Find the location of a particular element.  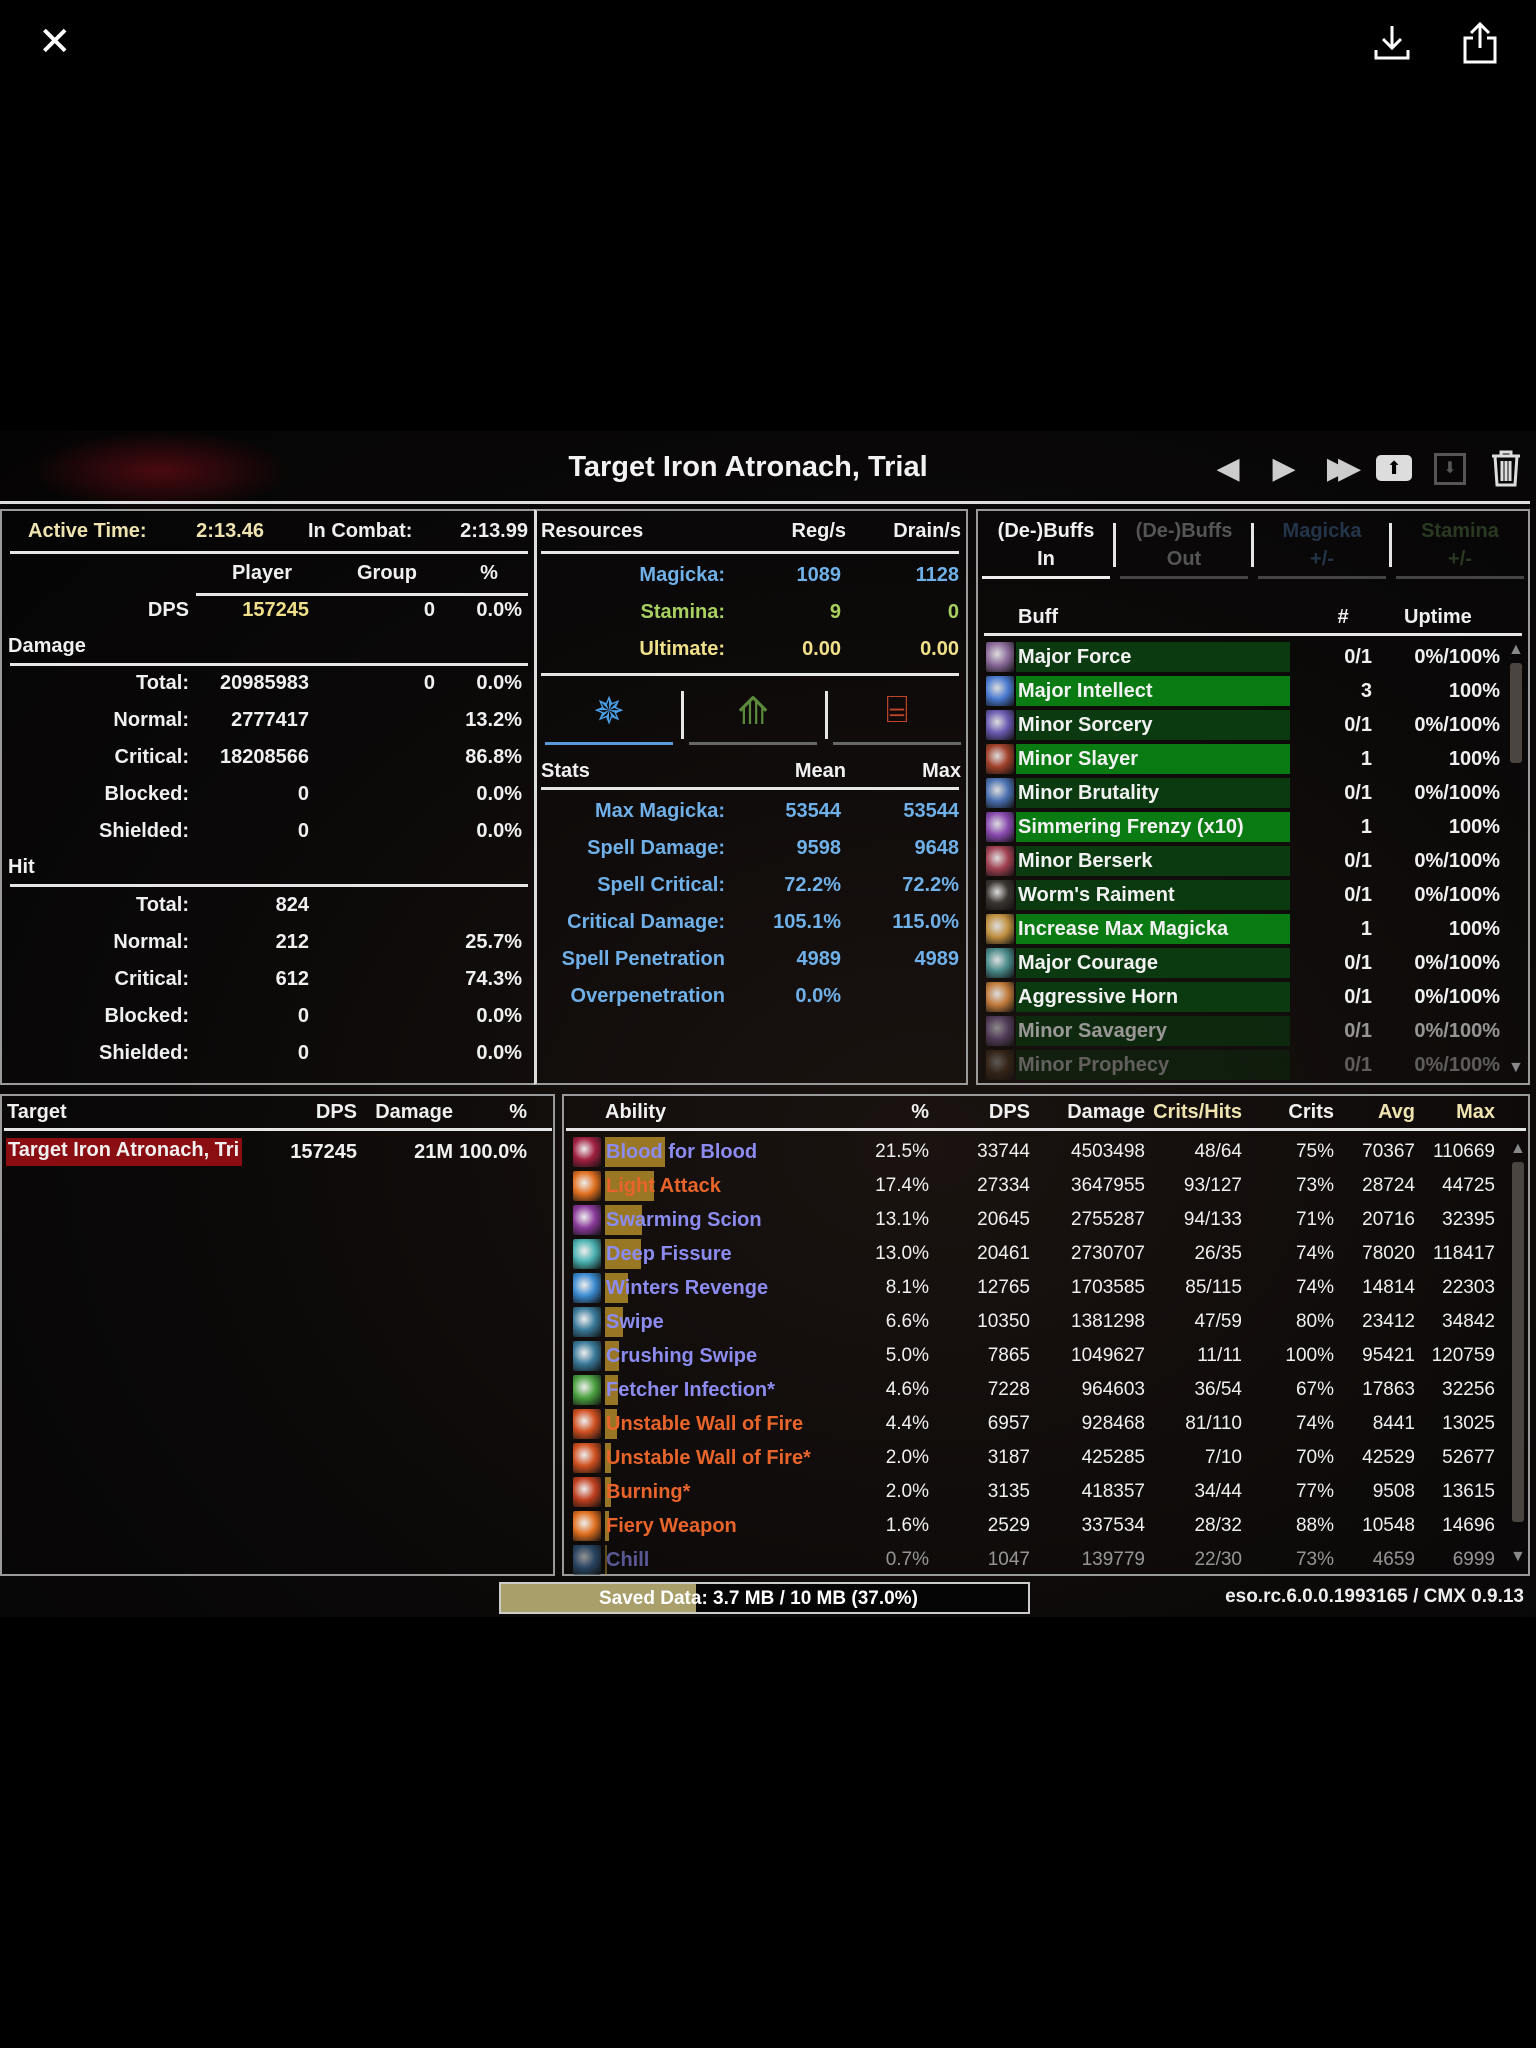

ability-damage: 964603 is located at coordinates (1113, 1389).